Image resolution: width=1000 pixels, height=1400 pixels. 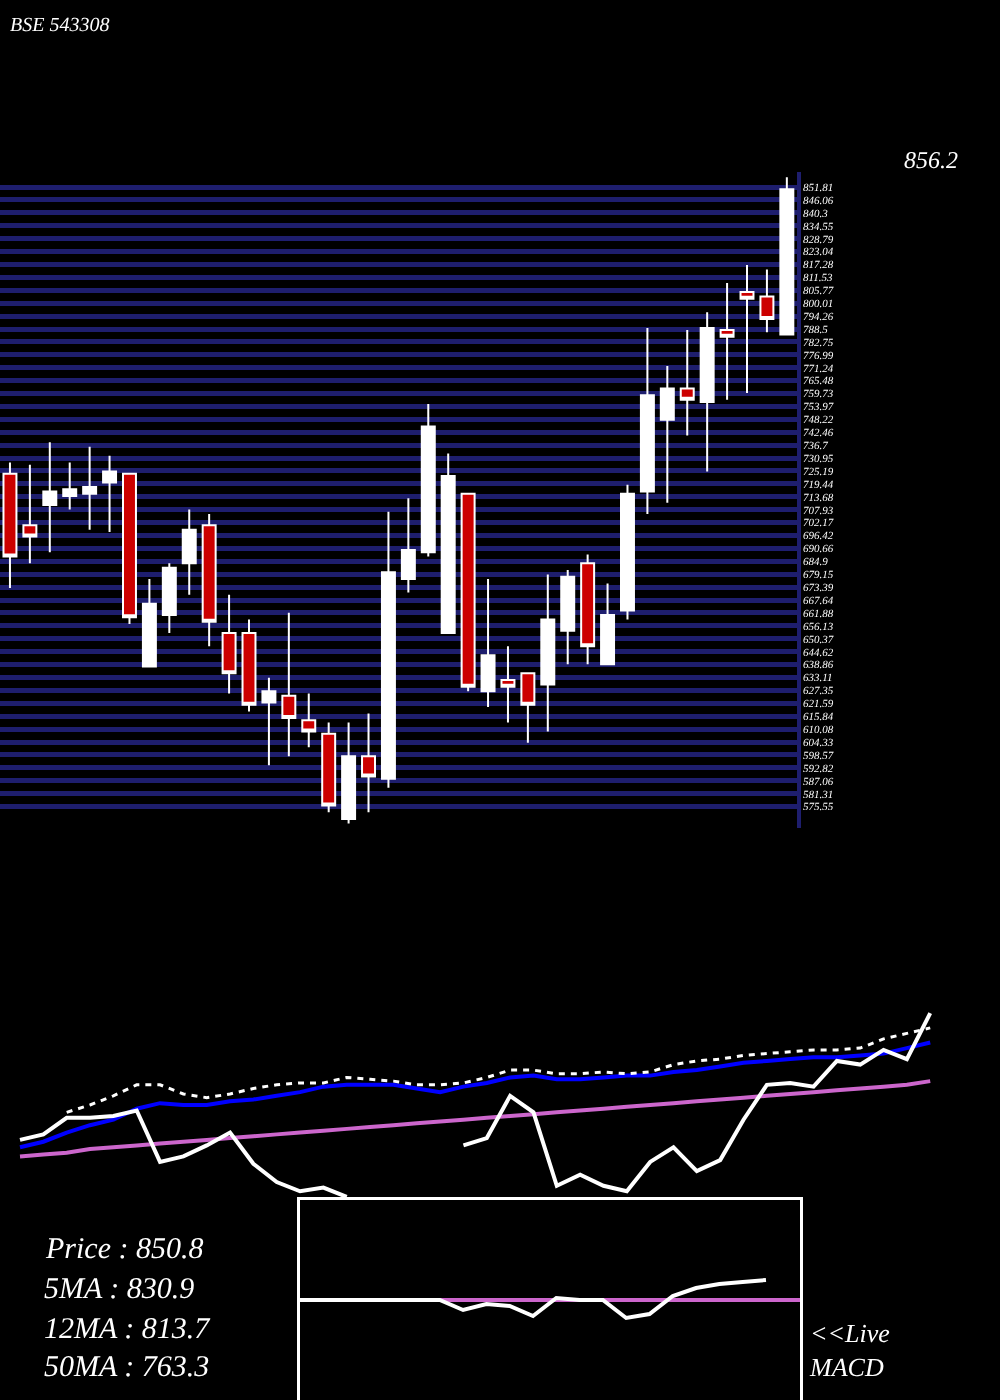 What do you see at coordinates (60, 26) in the screenshot?
I see `chart-title: BSE 543308` at bounding box center [60, 26].